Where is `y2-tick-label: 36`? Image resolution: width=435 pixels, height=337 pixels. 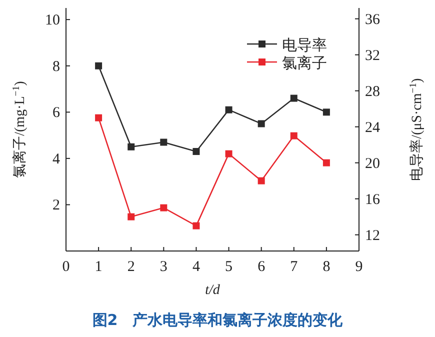 y2-tick-label: 36 is located at coordinates (372, 20).